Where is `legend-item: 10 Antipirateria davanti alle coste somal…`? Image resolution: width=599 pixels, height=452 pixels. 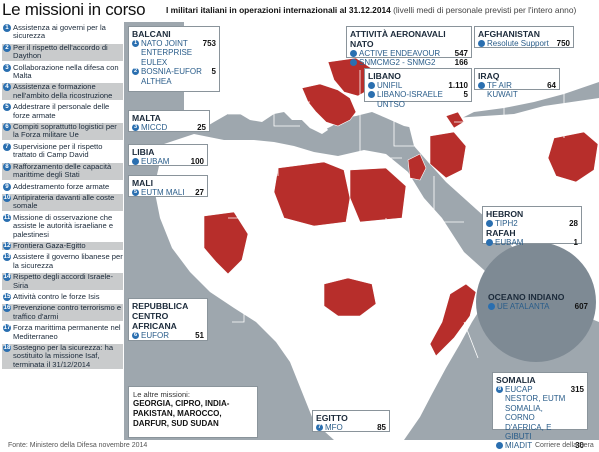 legend-item: 10 Antipirateria davanti alle coste somal… is located at coordinates (62, 201).